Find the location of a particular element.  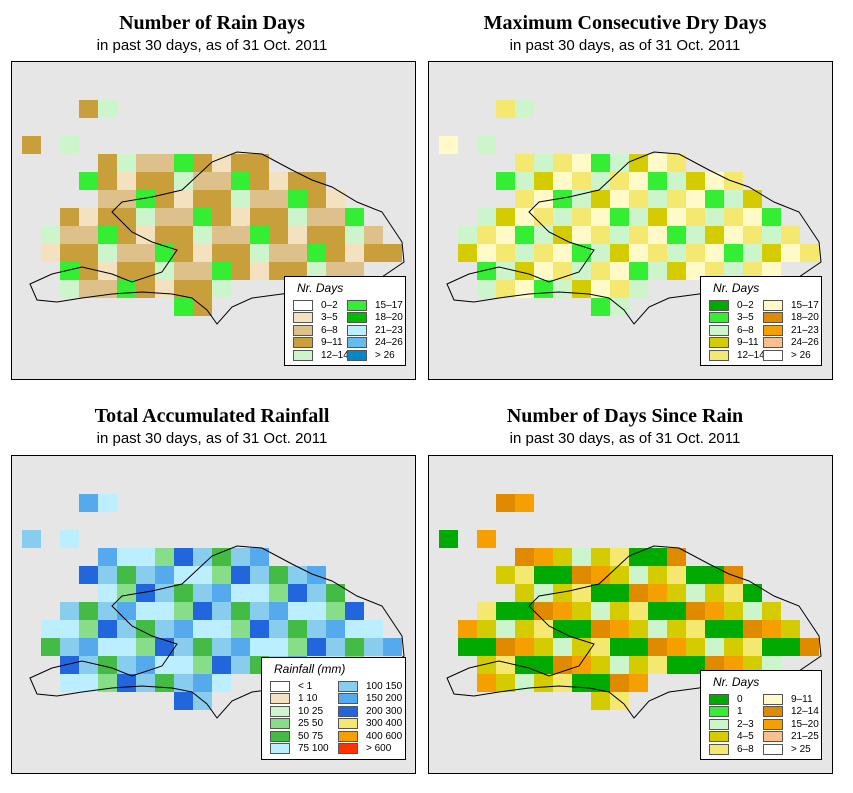

legend-item: 15–20 is located at coordinates (791, 724).